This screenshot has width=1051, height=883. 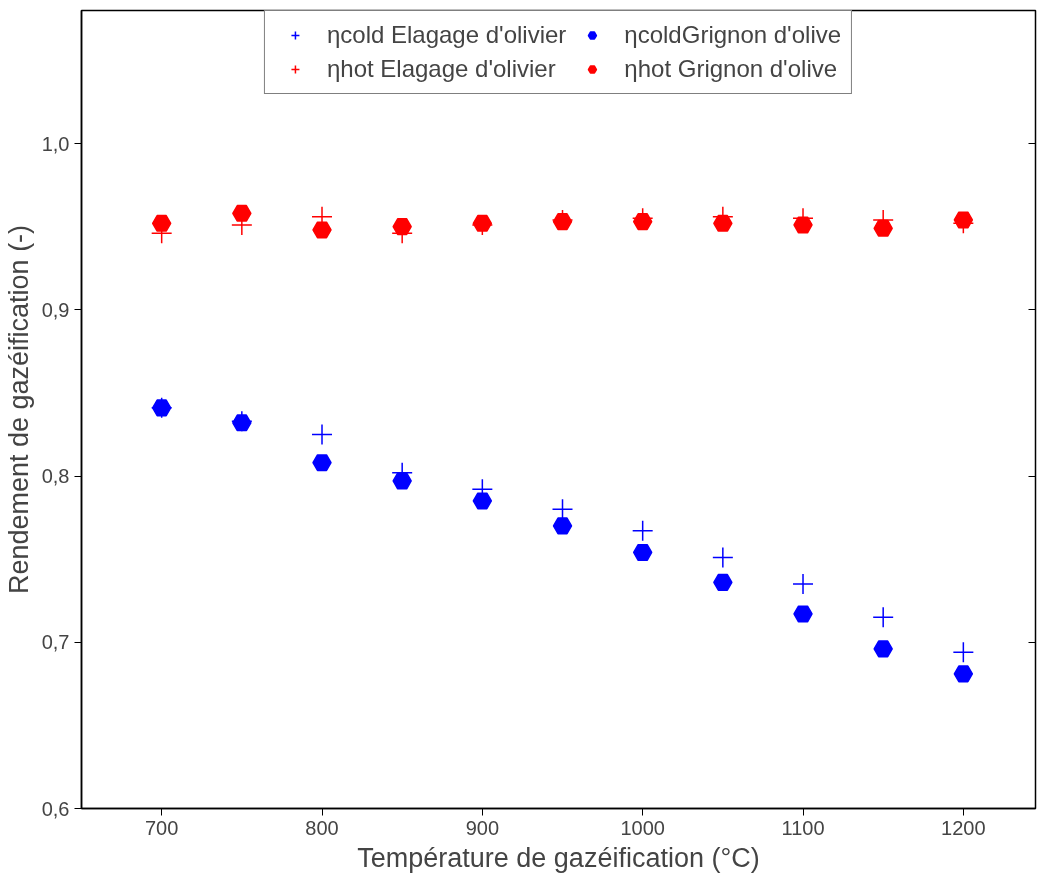 What do you see at coordinates (55, 808) in the screenshot?
I see `y-tick-label: 0,6` at bounding box center [55, 808].